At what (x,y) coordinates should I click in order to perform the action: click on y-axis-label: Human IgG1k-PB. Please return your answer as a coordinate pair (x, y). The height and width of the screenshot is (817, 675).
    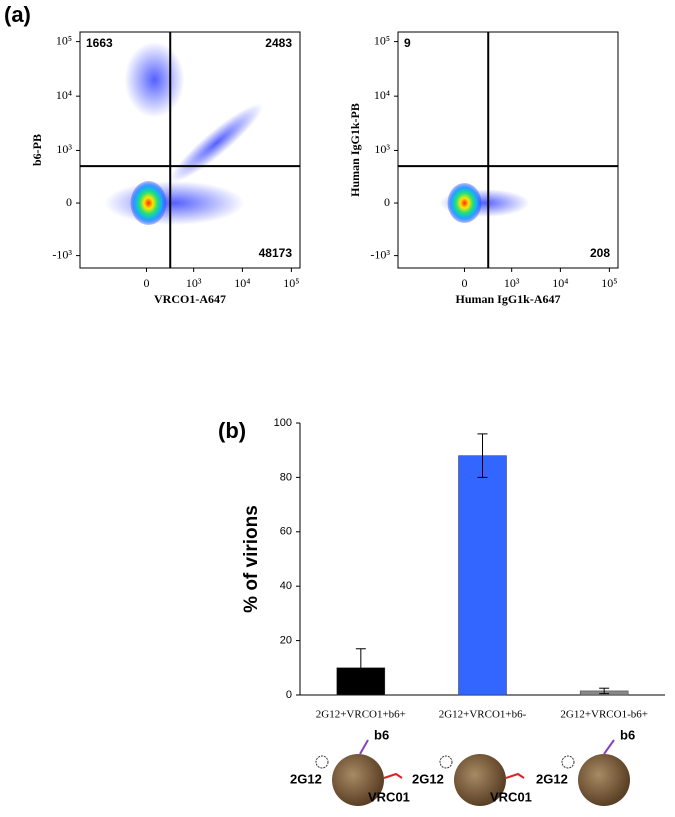
    Looking at the image, I should click on (355, 150).